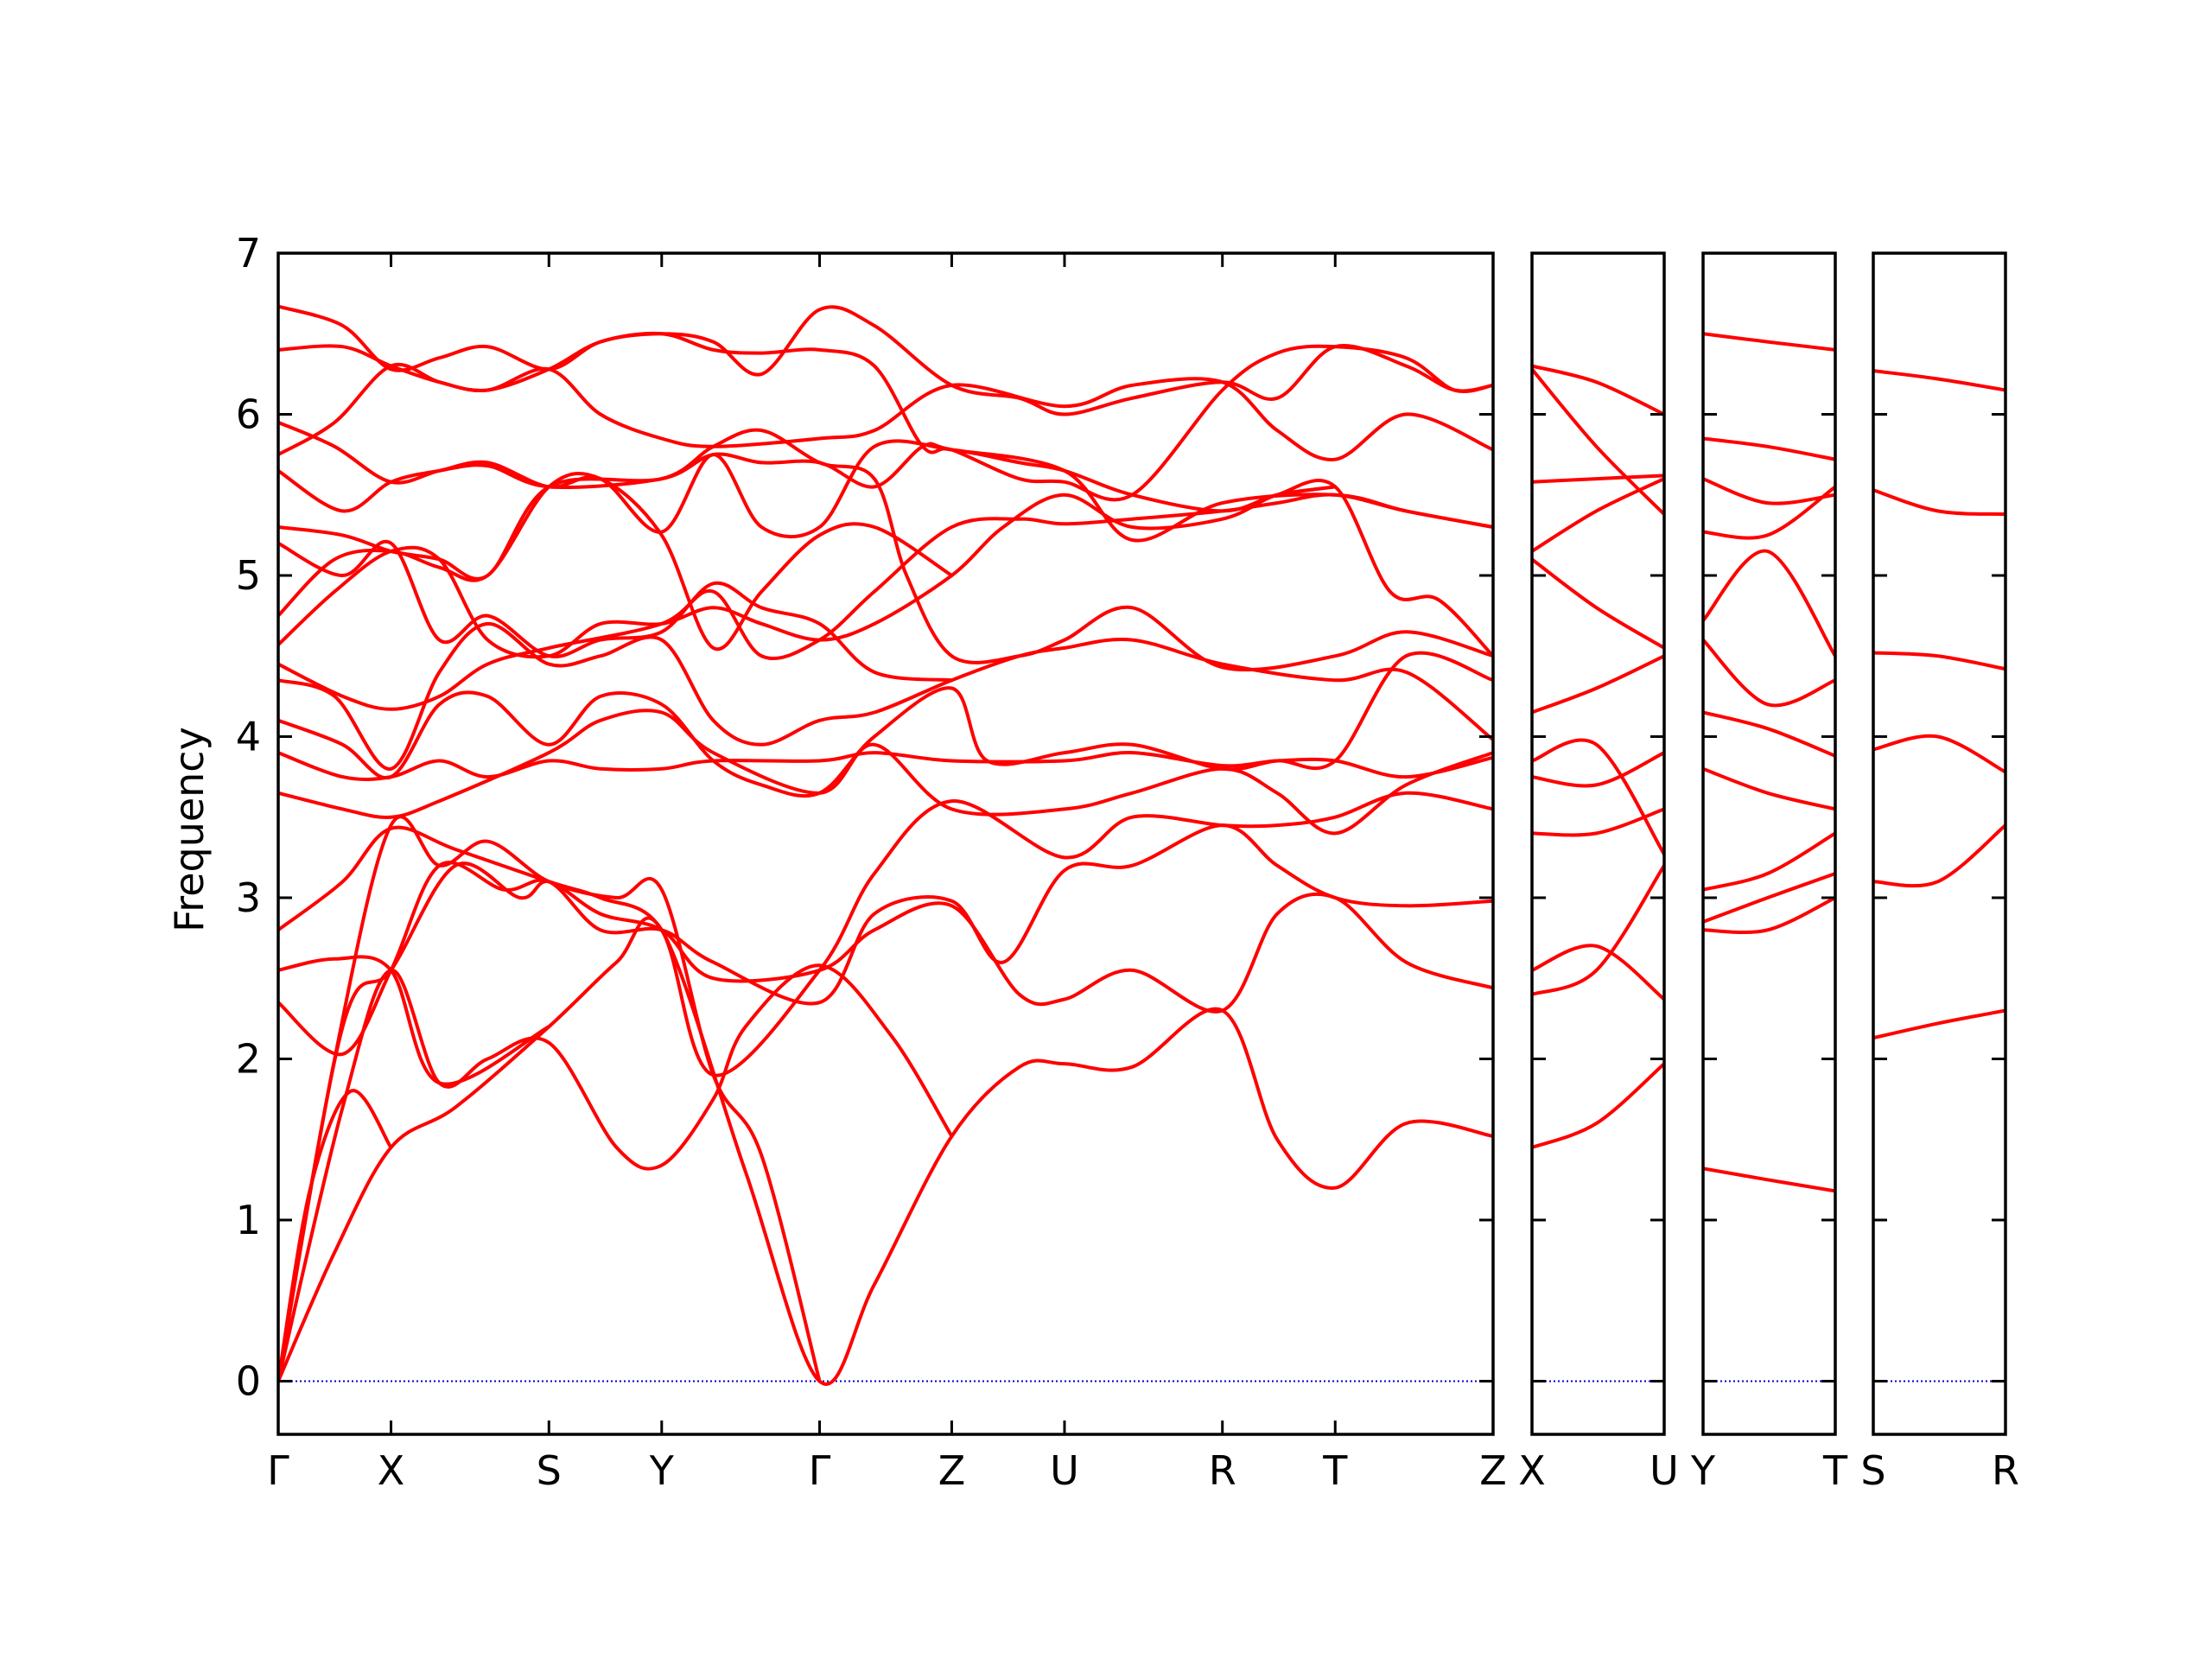 The width and height of the screenshot is (2212, 1659). I want to click on panel-frame-Y-T, so click(1769, 843).